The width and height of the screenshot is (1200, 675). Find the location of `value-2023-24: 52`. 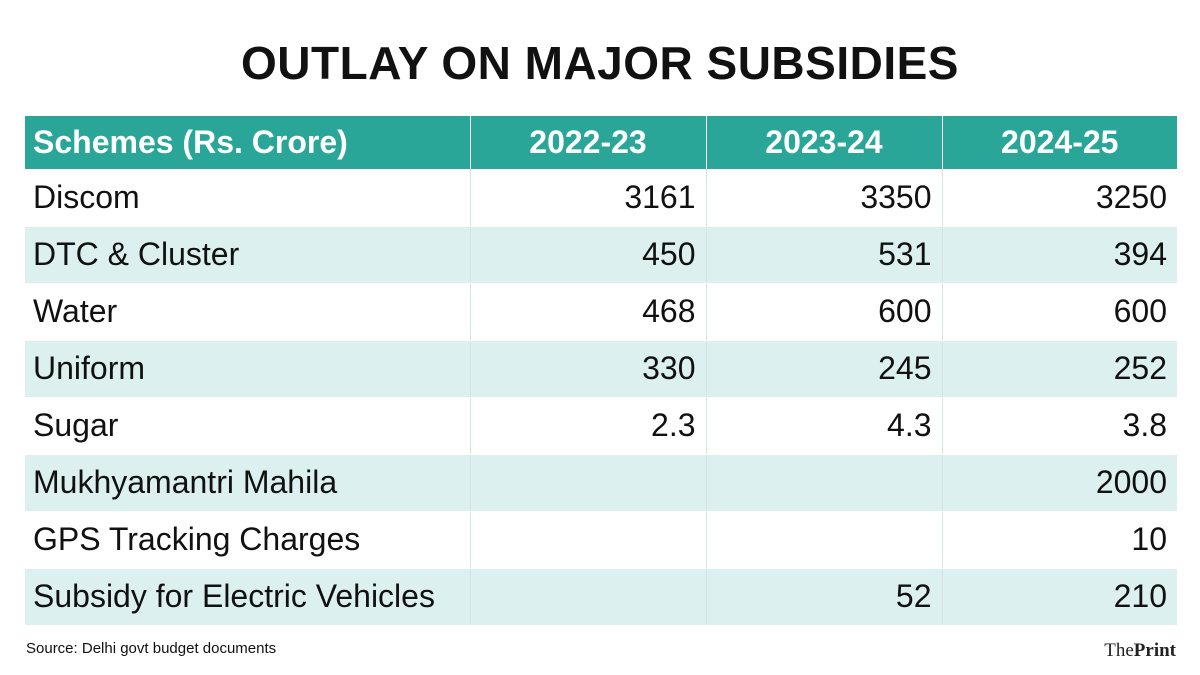

value-2023-24: 52 is located at coordinates (824, 597).